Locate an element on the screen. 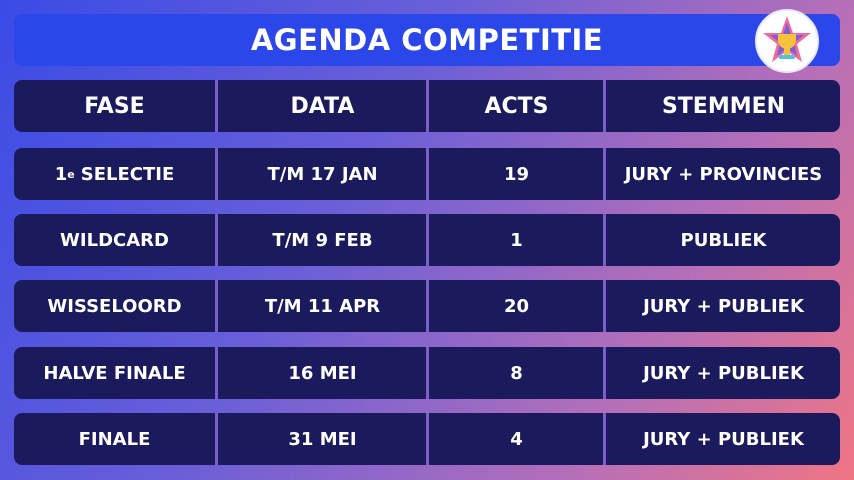 This screenshot has width=854, height=480. cell-text: 16 MEI is located at coordinates (322, 373).